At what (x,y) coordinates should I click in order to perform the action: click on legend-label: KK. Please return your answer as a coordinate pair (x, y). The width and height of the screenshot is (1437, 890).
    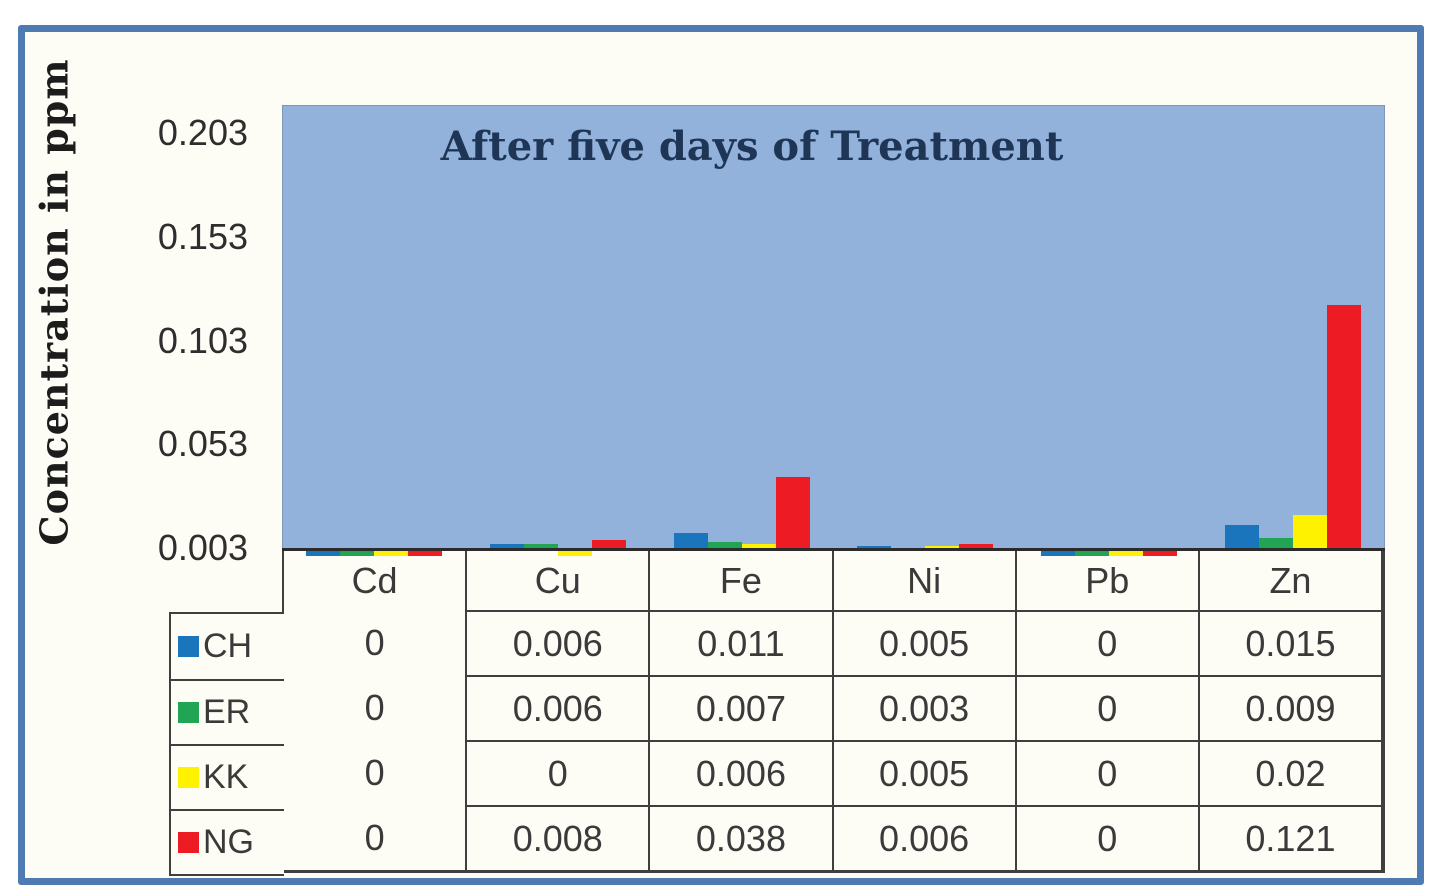
    Looking at the image, I should click on (226, 777).